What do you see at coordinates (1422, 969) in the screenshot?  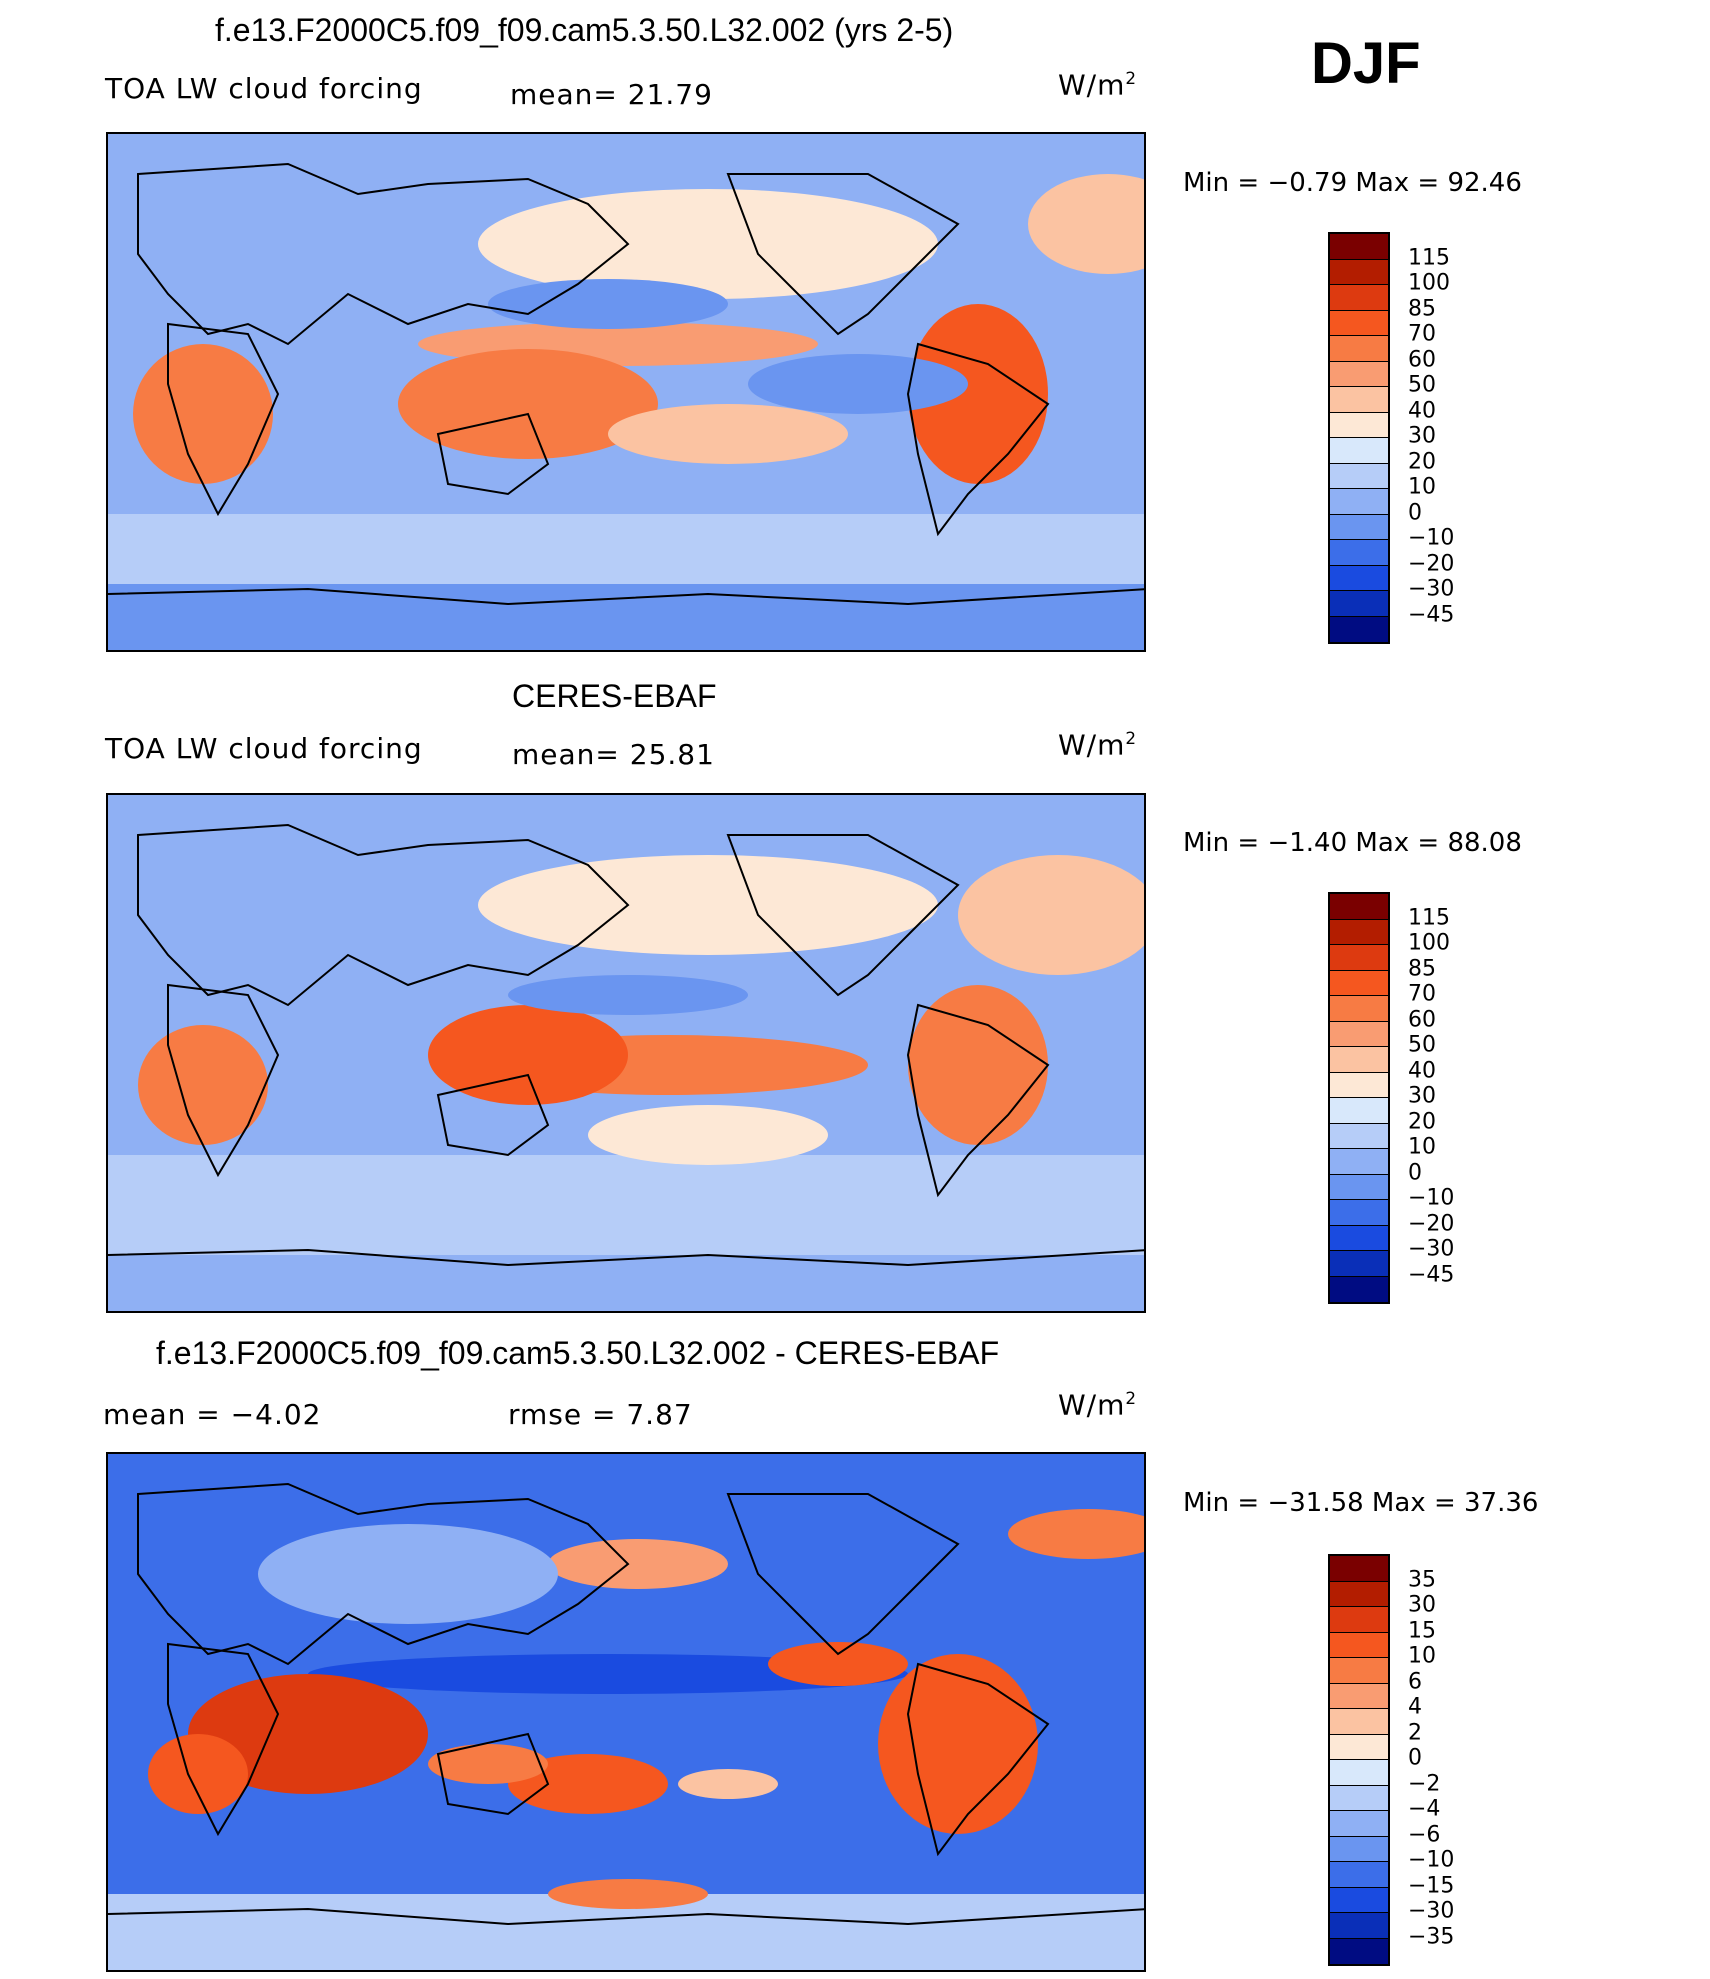 I see `panel2-cbar-label: 85` at bounding box center [1422, 969].